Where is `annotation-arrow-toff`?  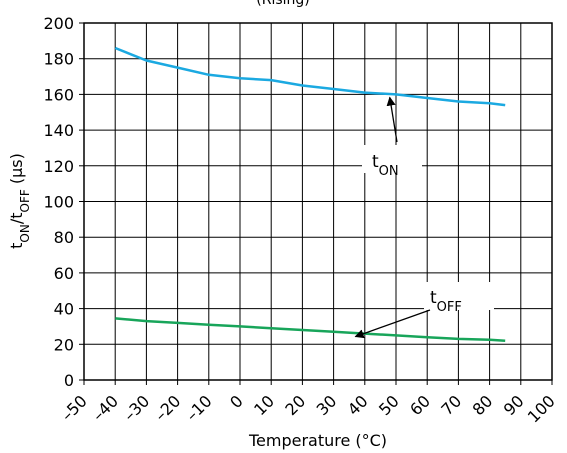 annotation-arrow-toff is located at coordinates (392, 324).